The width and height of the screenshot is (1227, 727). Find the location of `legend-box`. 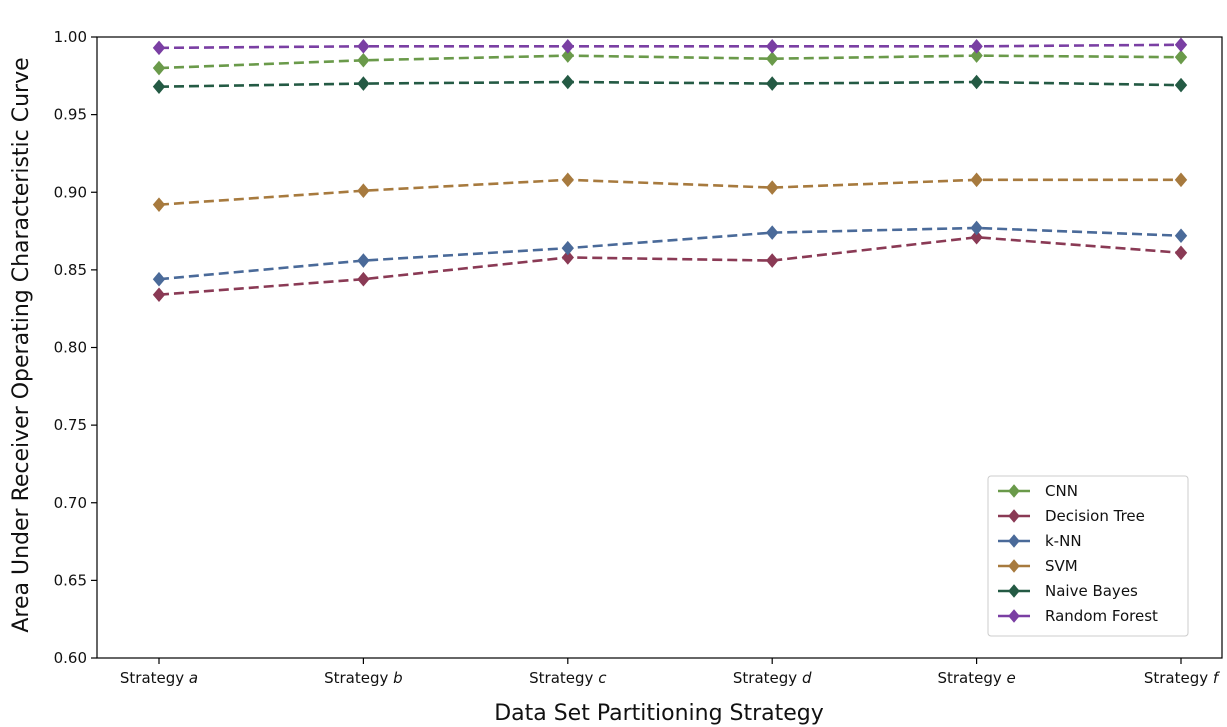

legend-box is located at coordinates (1088, 556).